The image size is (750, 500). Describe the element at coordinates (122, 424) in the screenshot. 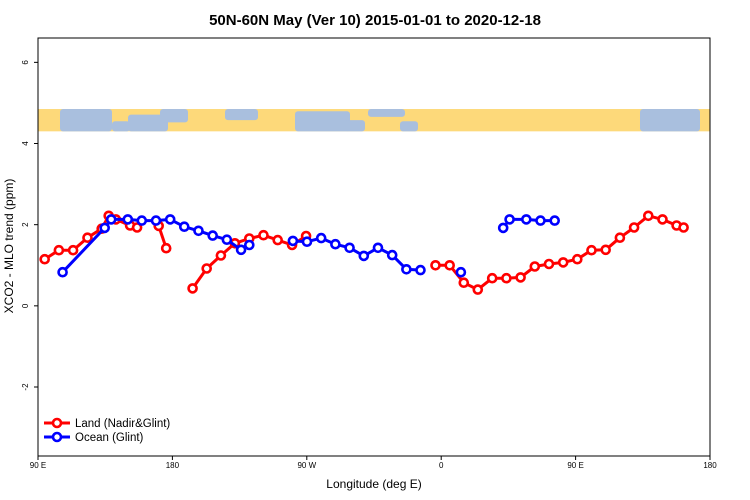

I see `legend-label-land: Land (Nadir&Glint)` at that location.